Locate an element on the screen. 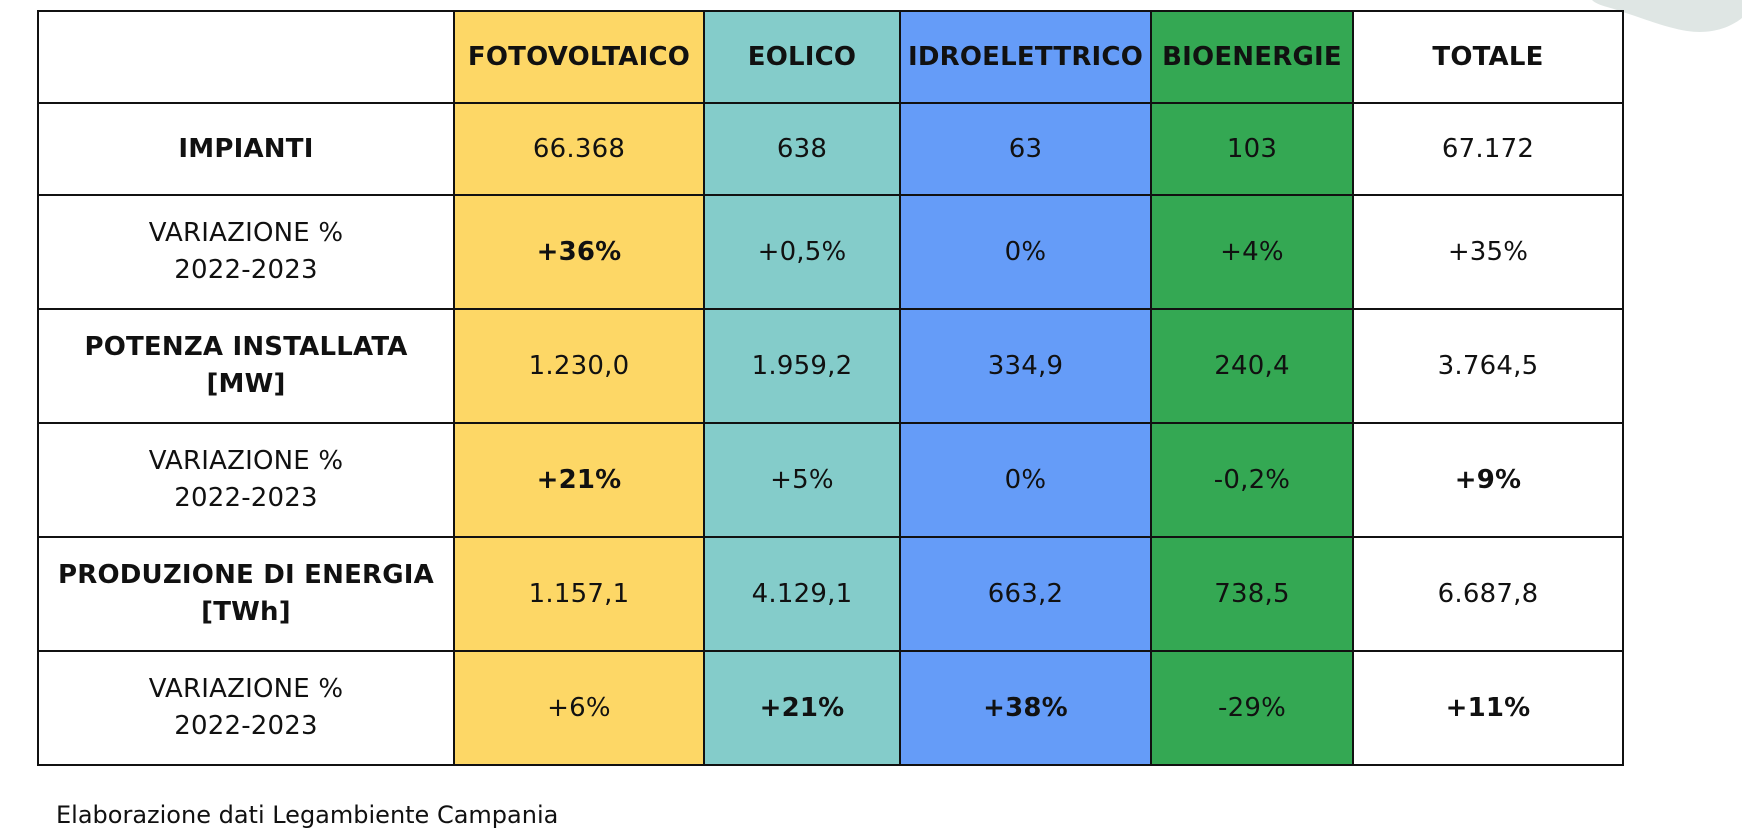  cell-totale: +9% is located at coordinates (1488, 480).